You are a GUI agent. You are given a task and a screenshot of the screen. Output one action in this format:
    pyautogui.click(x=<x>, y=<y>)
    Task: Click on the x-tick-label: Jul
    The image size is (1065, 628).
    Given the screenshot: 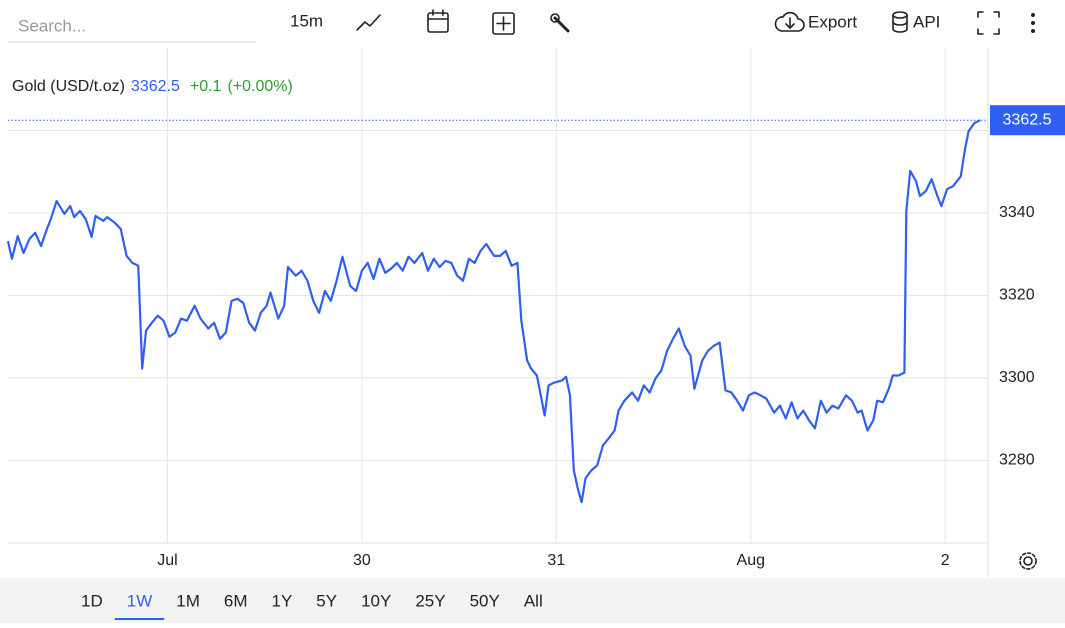 What is the action you would take?
    pyautogui.click(x=167, y=560)
    